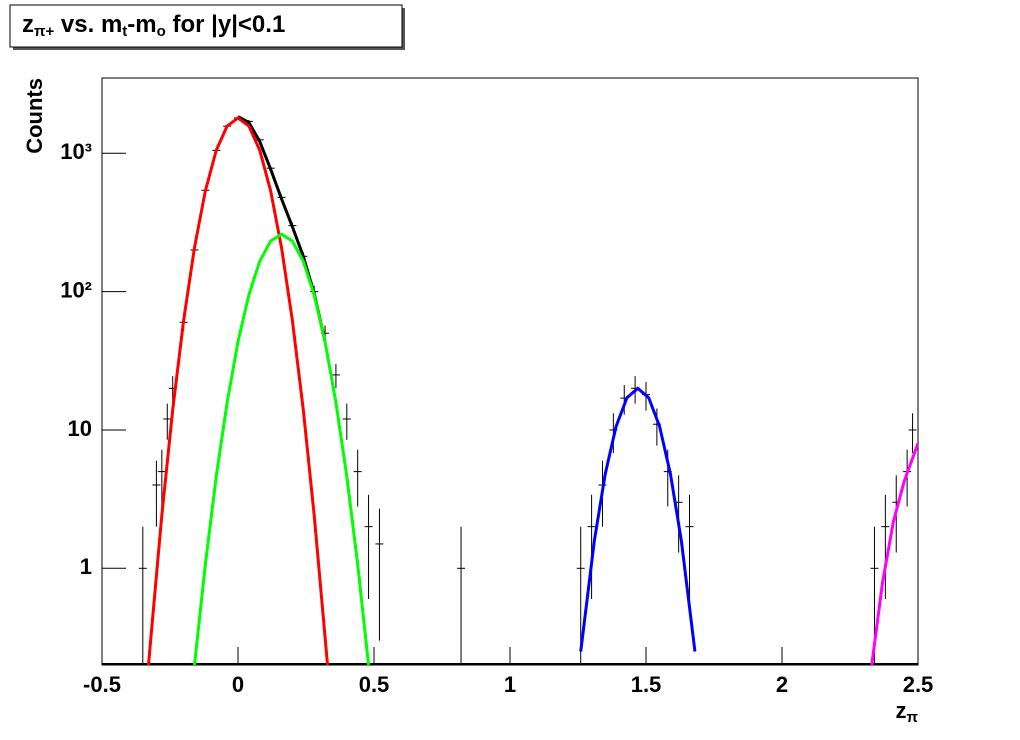 Image resolution: width=1020 pixels, height=740 pixels. I want to click on y-tick-label: 1, so click(86, 566).